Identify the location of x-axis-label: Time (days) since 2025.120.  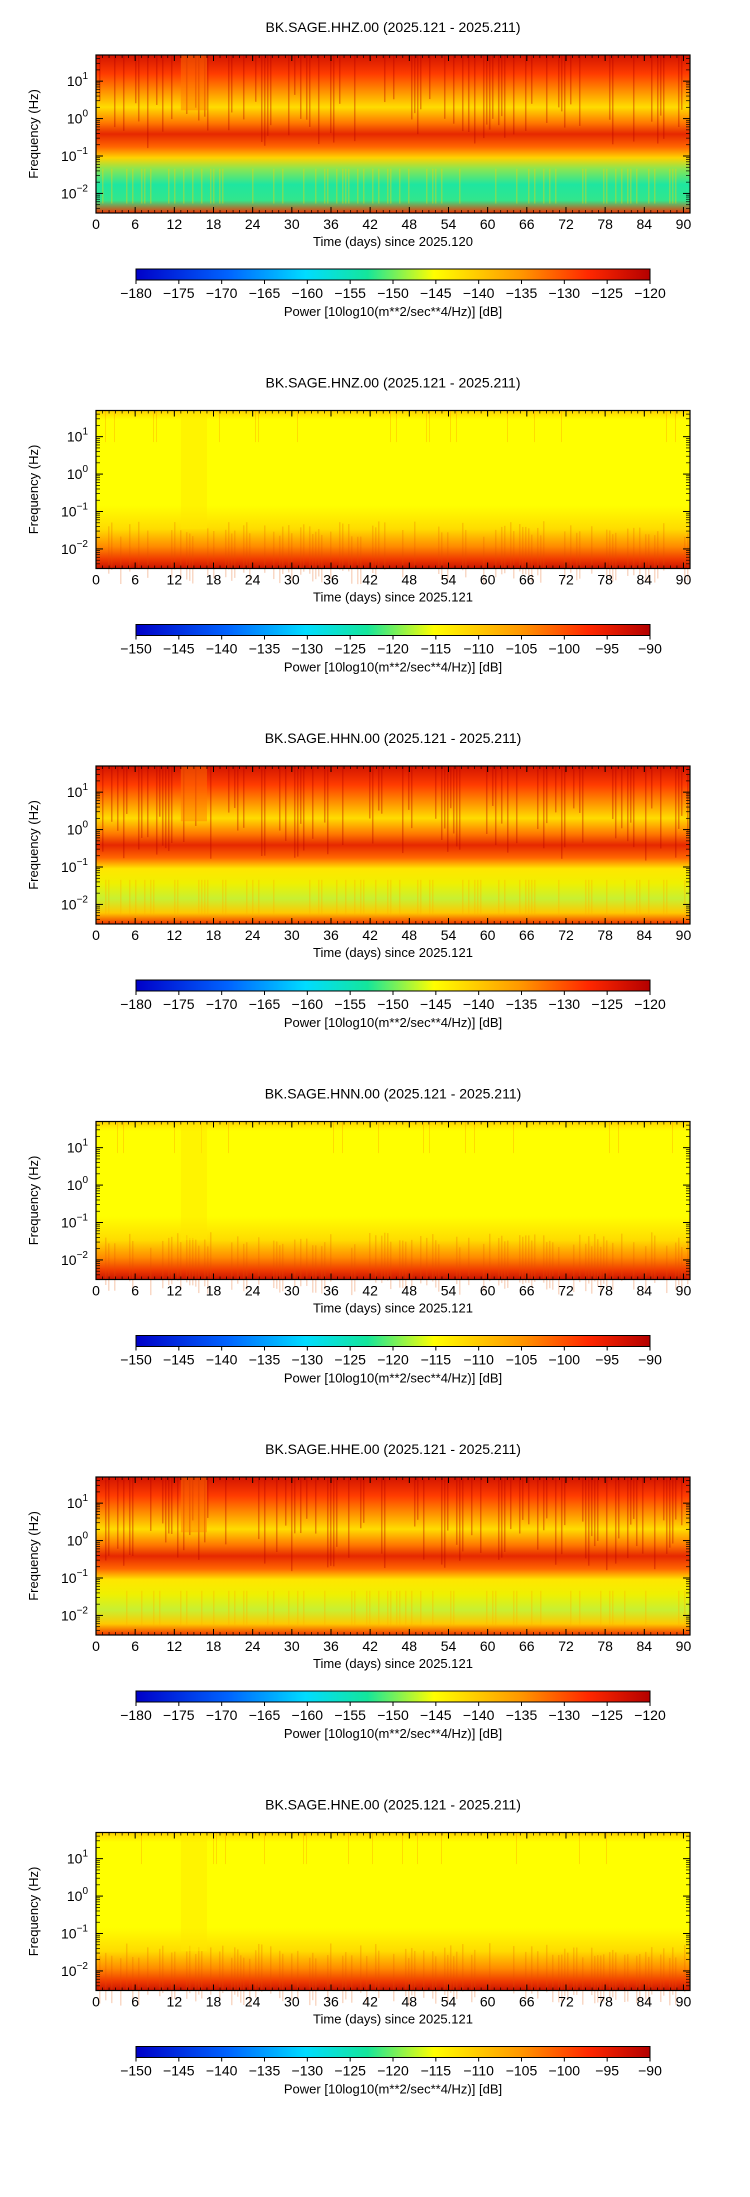
(393, 241).